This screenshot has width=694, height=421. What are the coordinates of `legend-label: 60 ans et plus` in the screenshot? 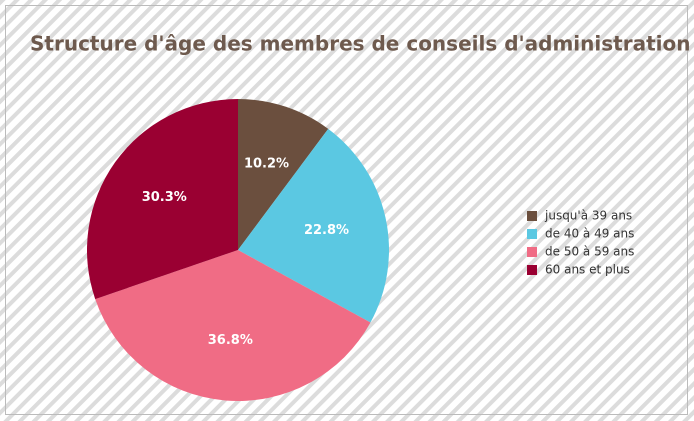 It's located at (587, 270).